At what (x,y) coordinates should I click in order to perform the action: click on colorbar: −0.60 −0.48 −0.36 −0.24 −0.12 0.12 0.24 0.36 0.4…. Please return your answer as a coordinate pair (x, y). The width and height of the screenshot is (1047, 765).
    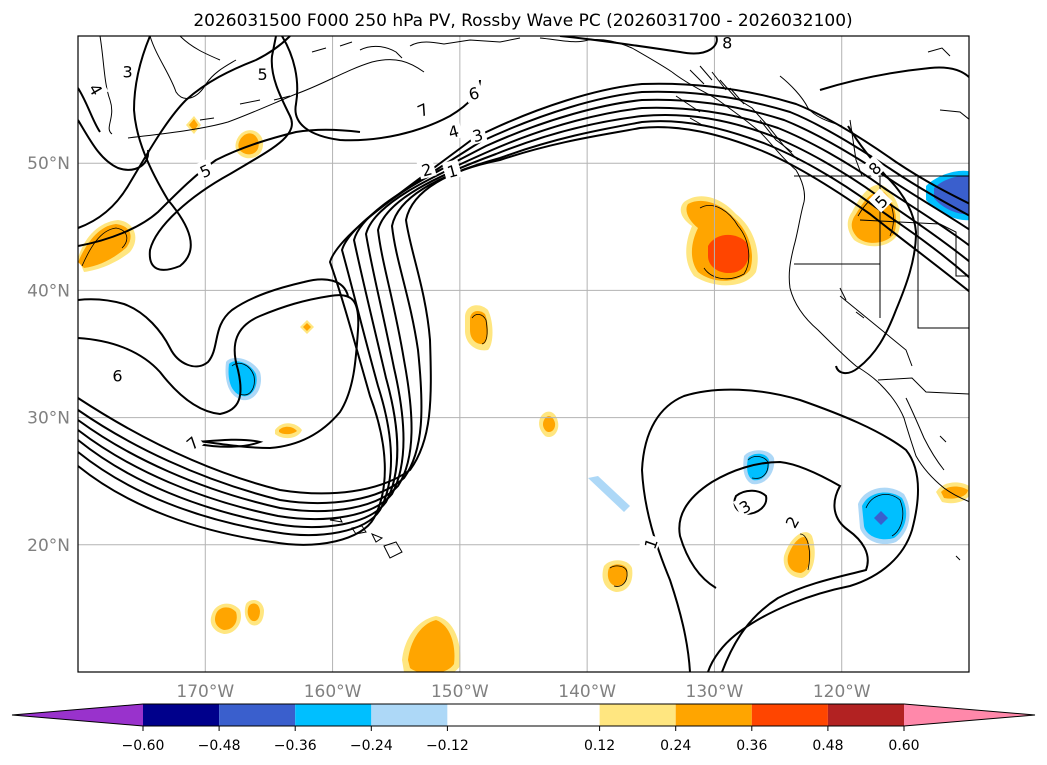
    Looking at the image, I should click on (523, 728).